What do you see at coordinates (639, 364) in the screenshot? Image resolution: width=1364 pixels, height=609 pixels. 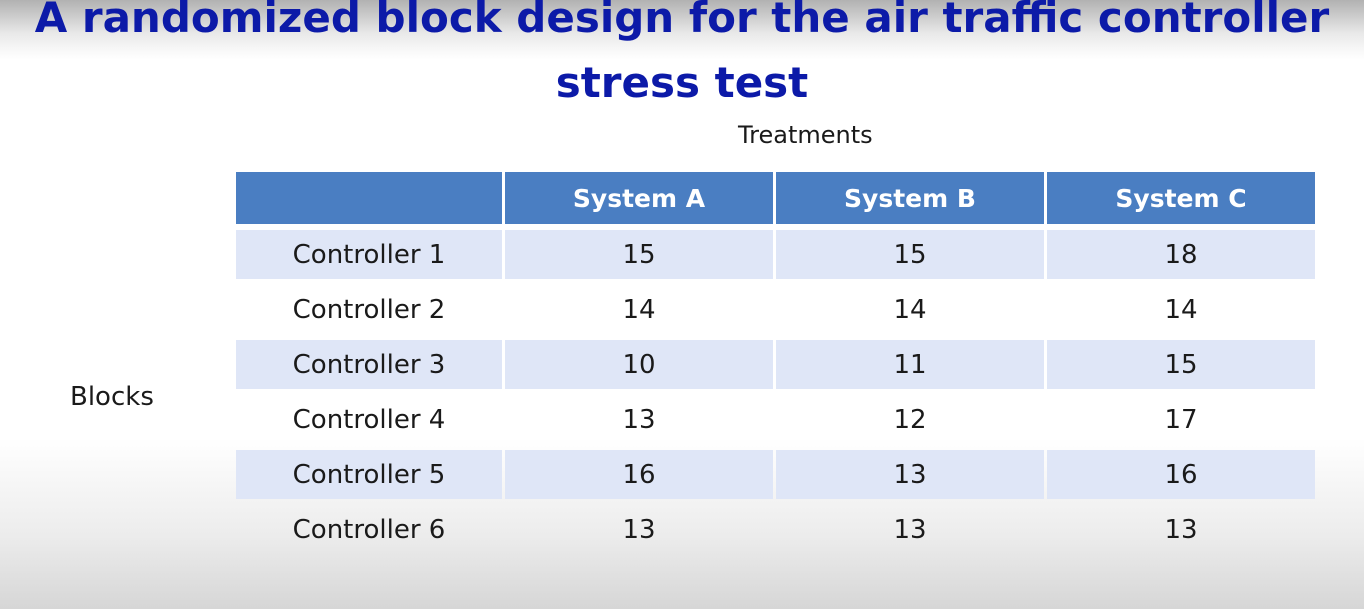 I see `value-cell: 10` at bounding box center [639, 364].